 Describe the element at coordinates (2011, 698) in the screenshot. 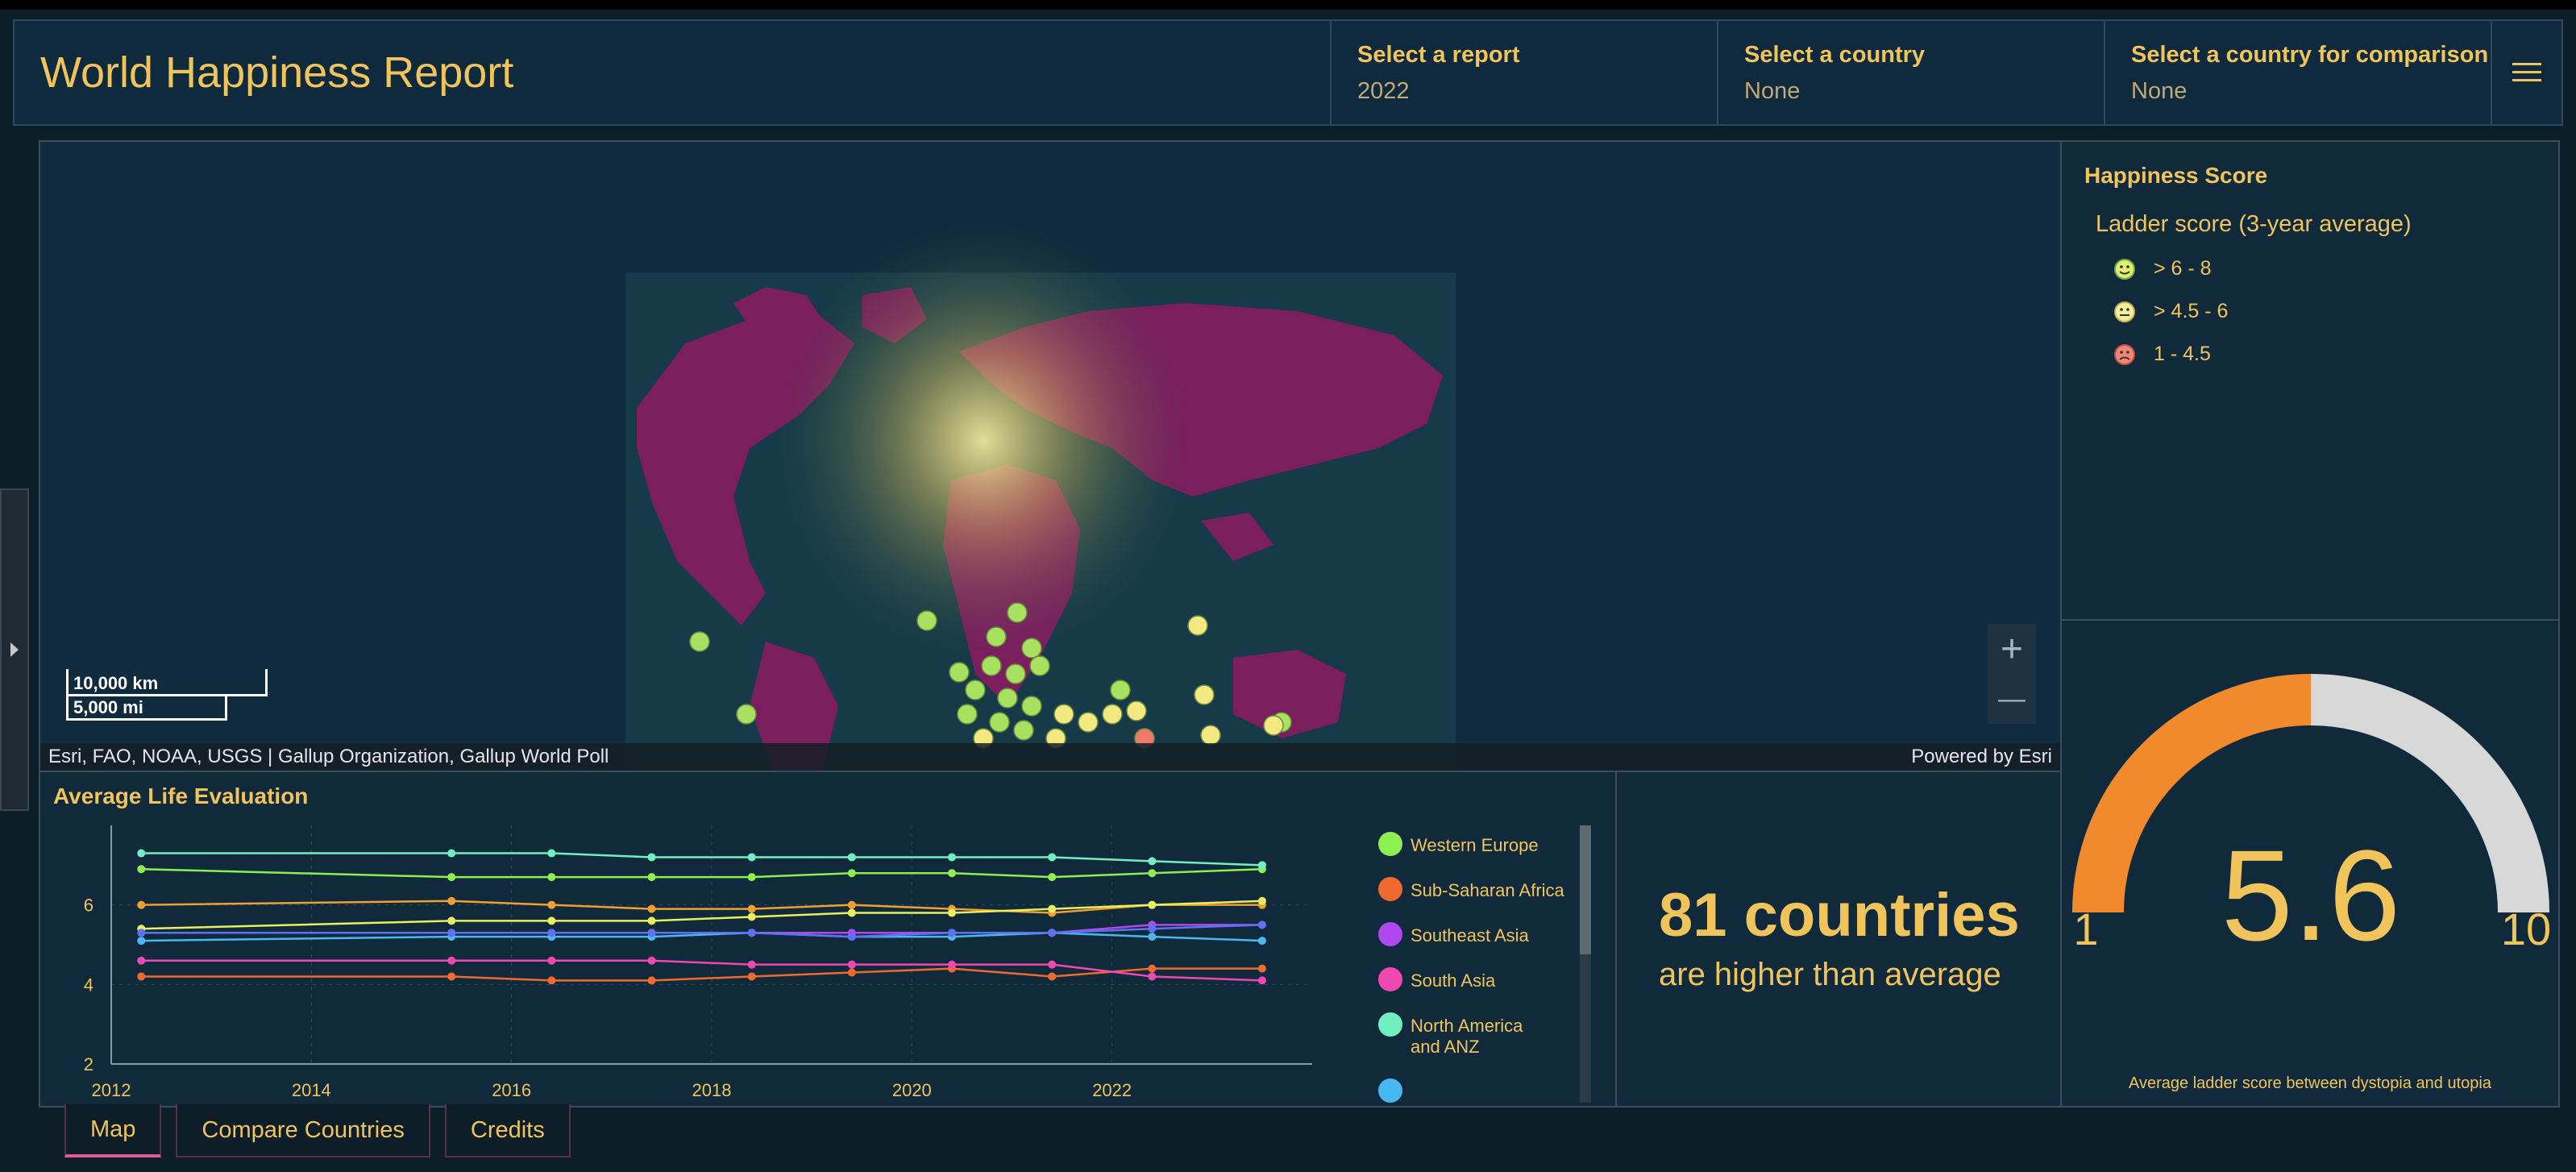

I see `zoom-out-button: —` at that location.